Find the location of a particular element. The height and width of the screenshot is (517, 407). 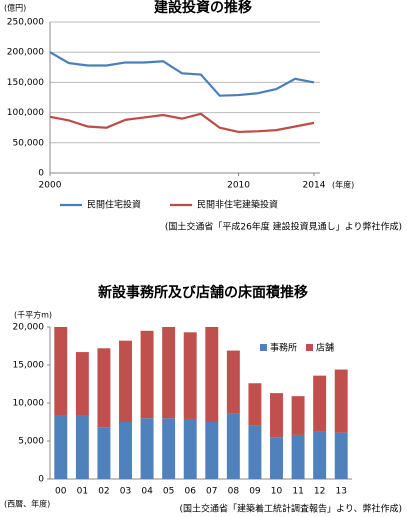

y-tick-label: 200,000 is located at coordinates (25, 53).